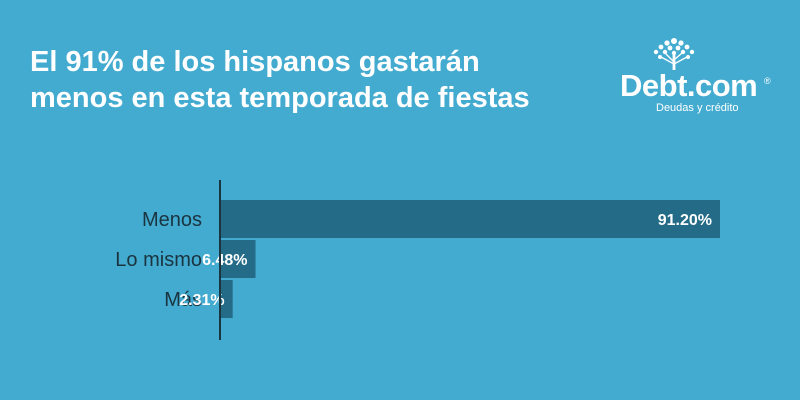 Image resolution: width=800 pixels, height=400 pixels. I want to click on logo-wordmark: Debt.com, so click(689, 85).